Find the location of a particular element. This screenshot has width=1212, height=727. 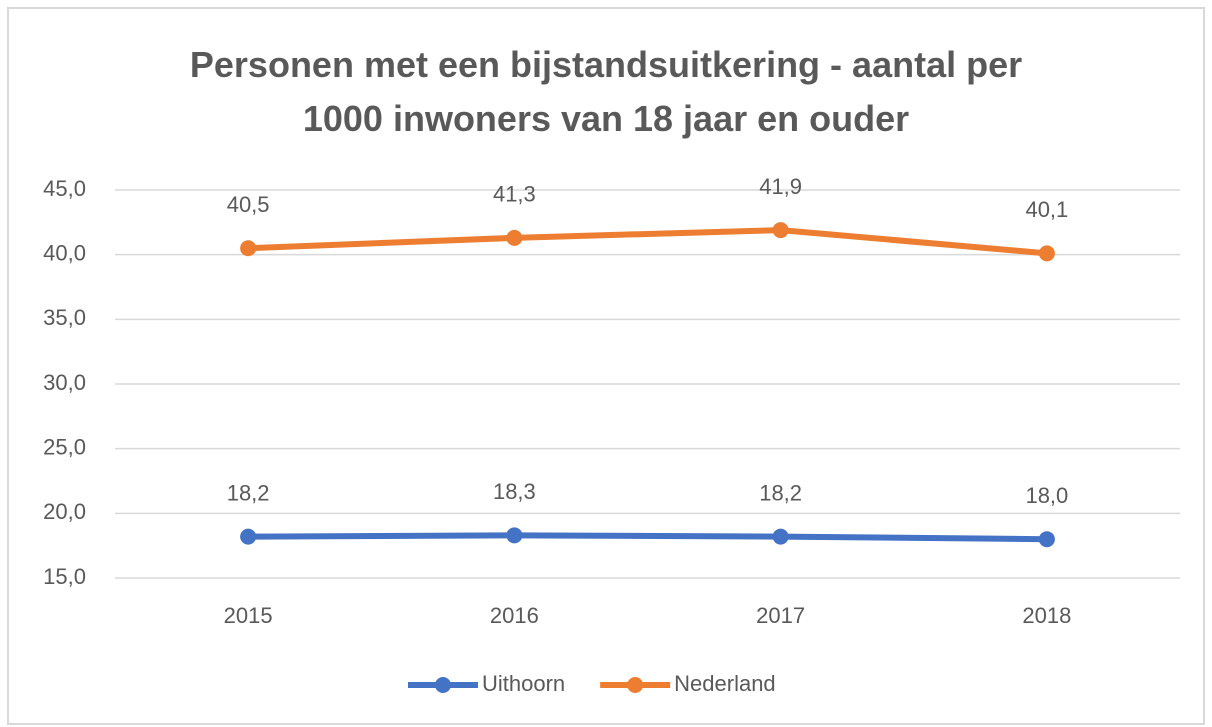

y-tick-label: 30,0 is located at coordinates (64, 382).